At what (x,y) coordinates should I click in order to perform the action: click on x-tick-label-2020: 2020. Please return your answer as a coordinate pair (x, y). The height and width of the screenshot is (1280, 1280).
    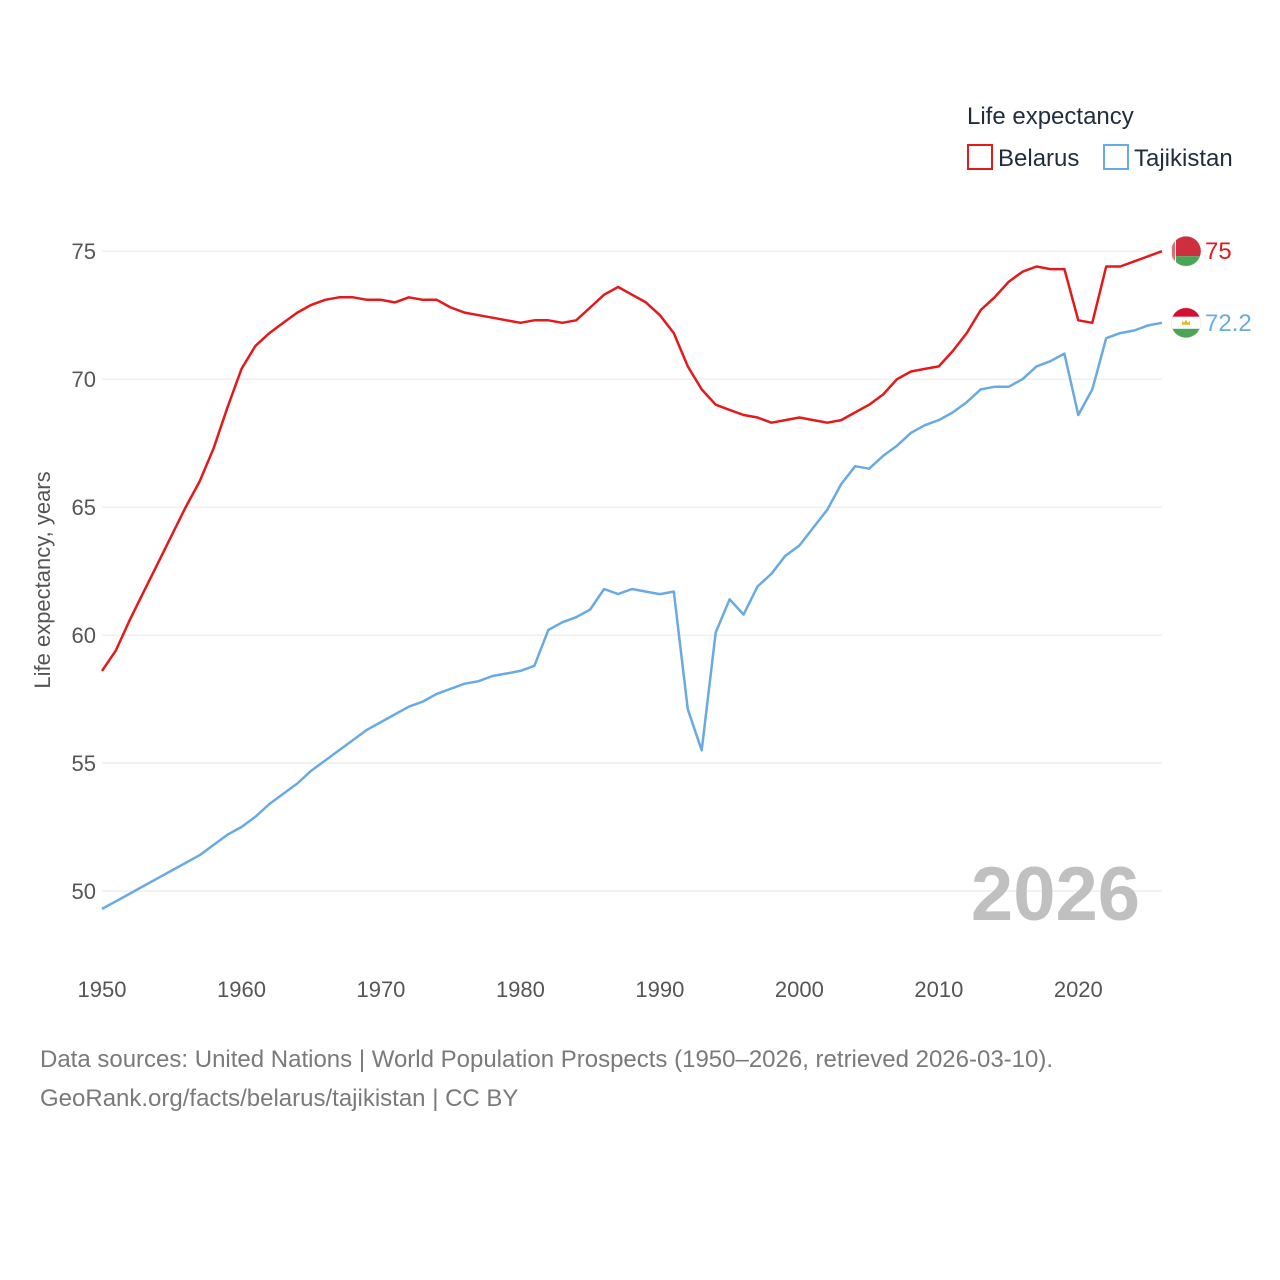
    Looking at the image, I should click on (1078, 989).